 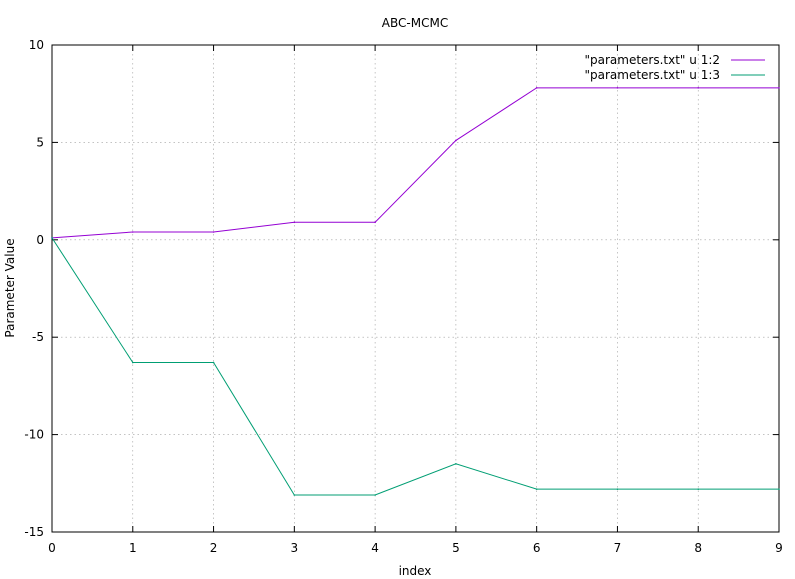 I want to click on x-tick-label: 8, so click(x=698, y=548).